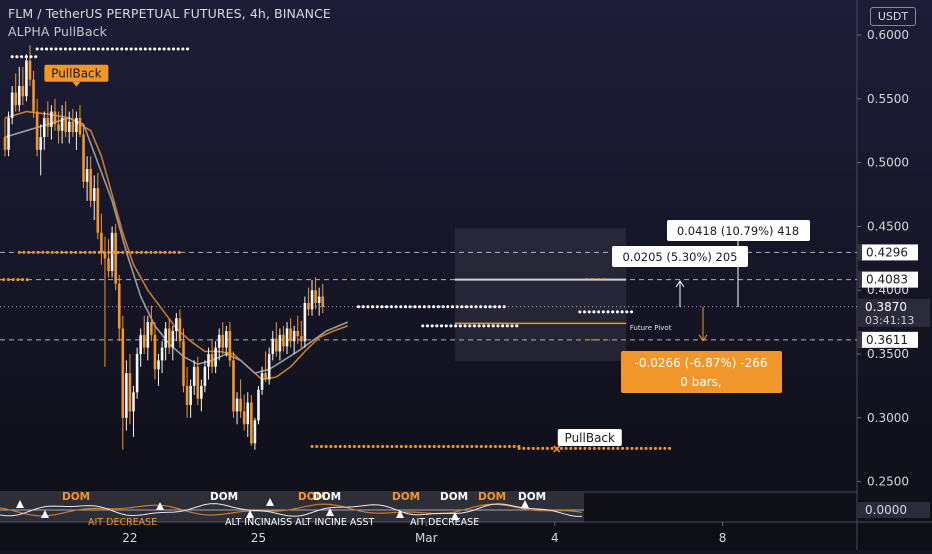 Image resolution: width=932 pixels, height=554 pixels. I want to click on x-tick-label: 4, so click(555, 538).